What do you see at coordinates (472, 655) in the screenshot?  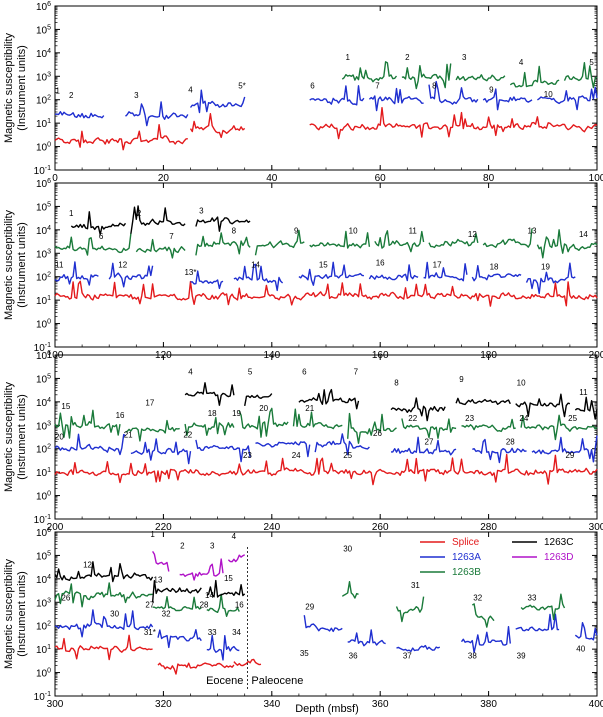 I see `core-label: 38` at bounding box center [472, 655].